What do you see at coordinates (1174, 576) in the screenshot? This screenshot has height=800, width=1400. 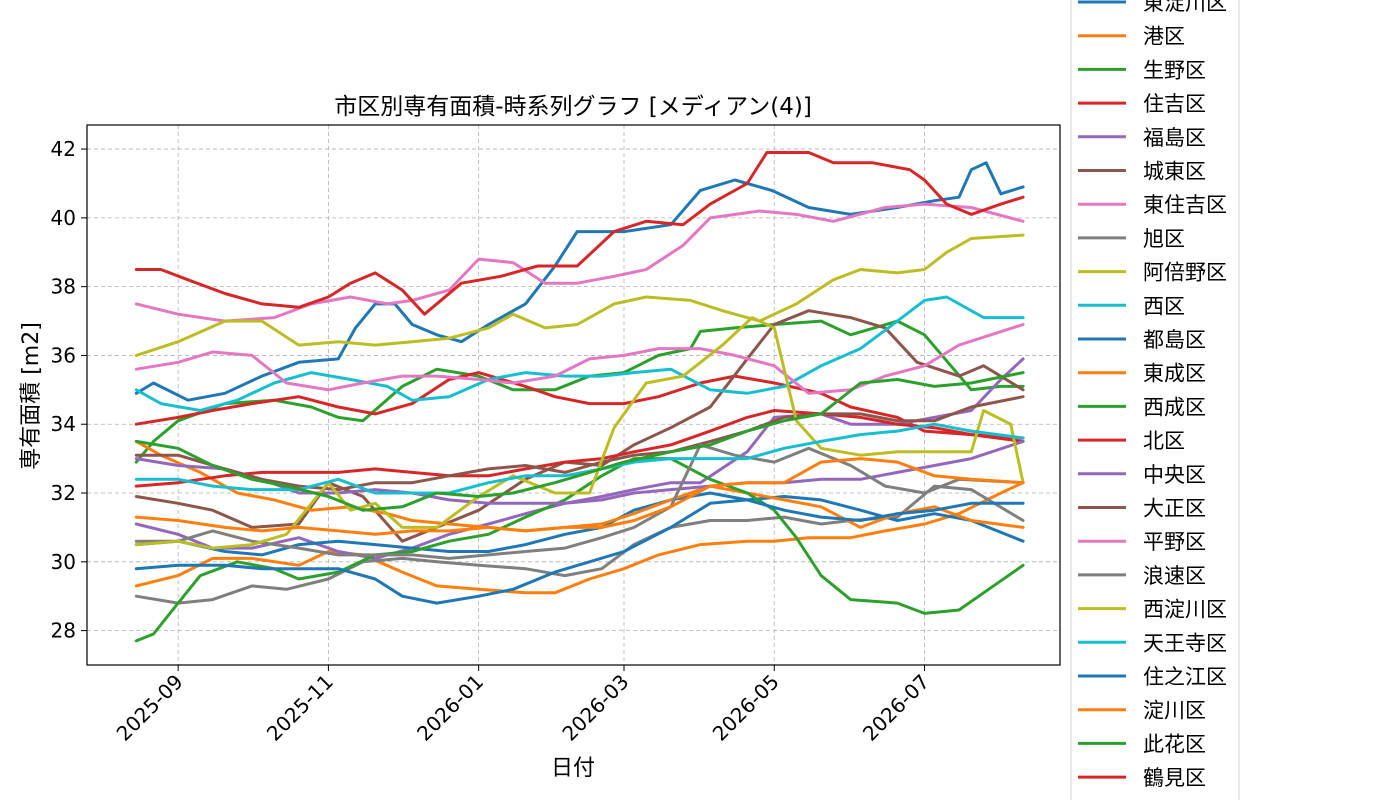 I see `legend-label: 浪速区` at bounding box center [1174, 576].